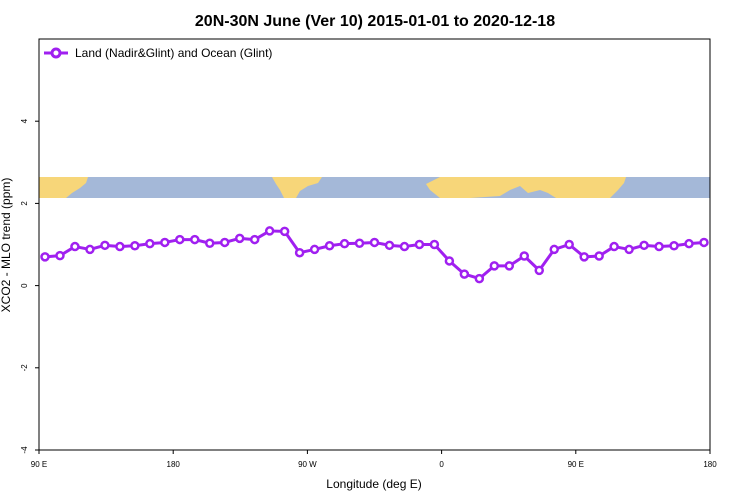  I want to click on x-axis-title: Longitude (deg E), so click(373, 484).